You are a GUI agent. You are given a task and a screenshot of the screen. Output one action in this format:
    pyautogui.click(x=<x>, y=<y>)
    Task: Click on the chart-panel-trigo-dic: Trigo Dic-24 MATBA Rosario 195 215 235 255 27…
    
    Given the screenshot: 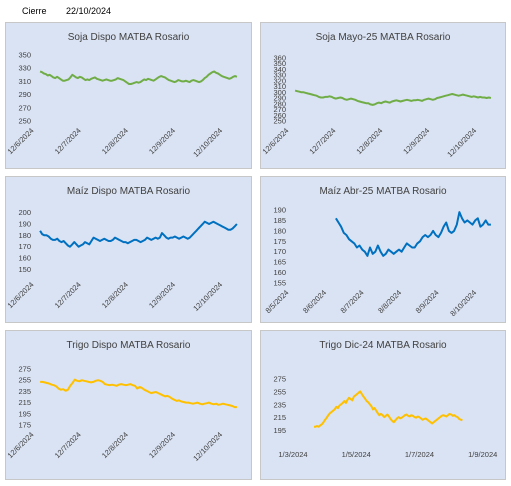 What is the action you would take?
    pyautogui.click(x=383, y=405)
    